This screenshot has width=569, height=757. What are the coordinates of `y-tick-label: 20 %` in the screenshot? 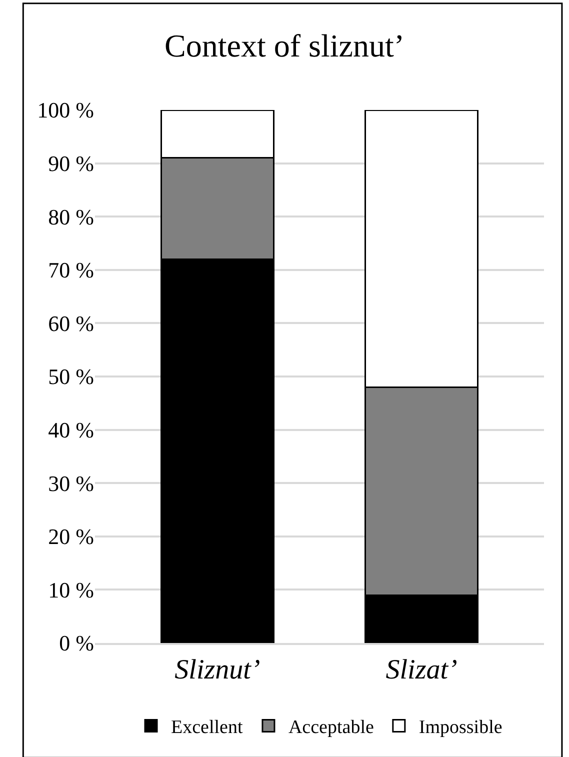 It's located at (71, 537).